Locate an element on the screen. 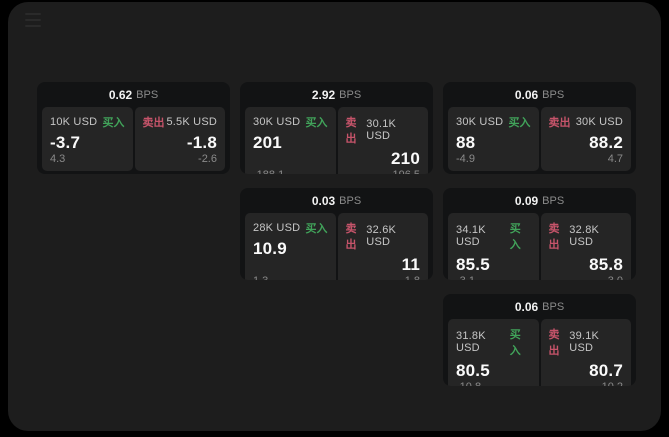 The width and height of the screenshot is (669, 437). sell-amount: 30K USD is located at coordinates (599, 122).